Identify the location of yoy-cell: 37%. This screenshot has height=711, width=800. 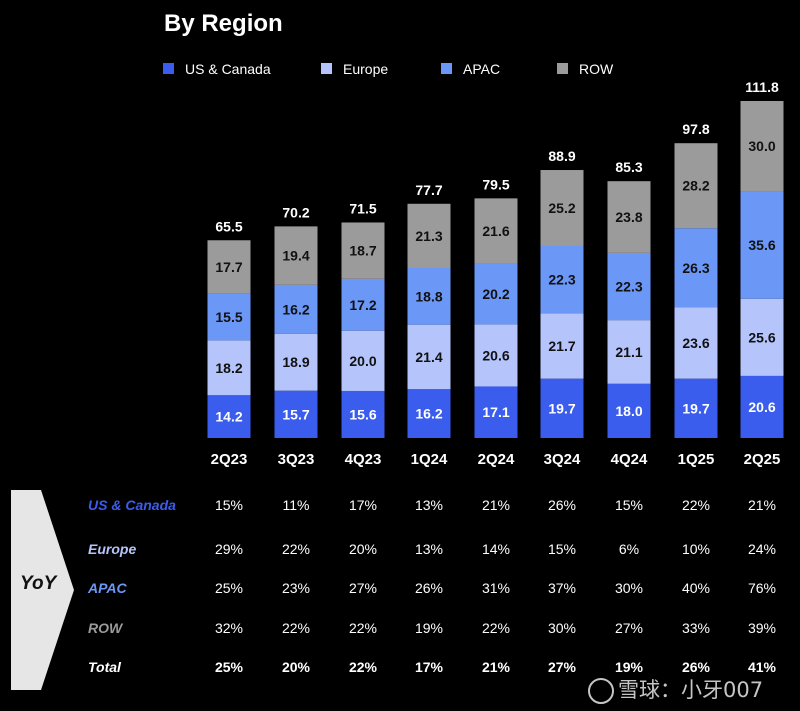
(562, 588).